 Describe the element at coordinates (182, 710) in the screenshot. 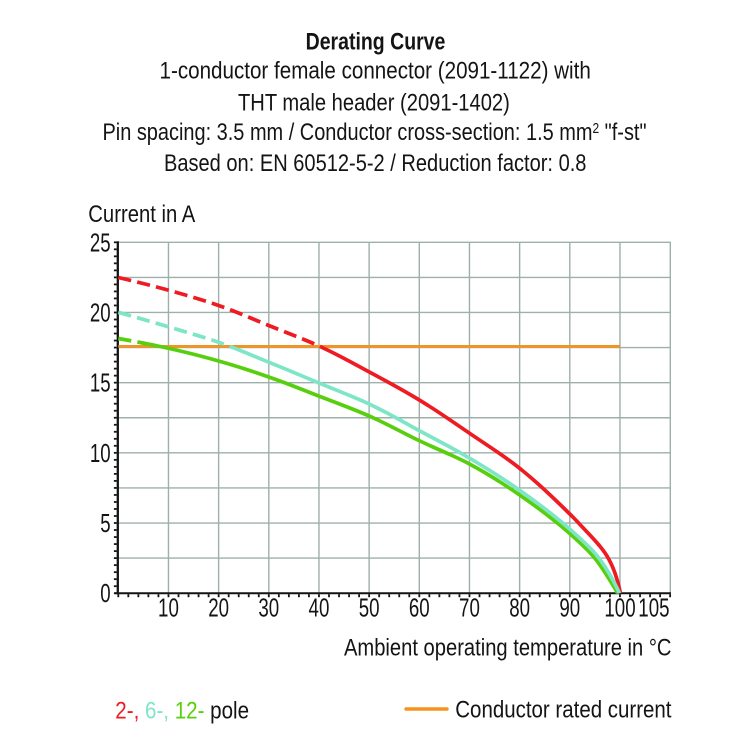

I see `svg-text: 2-, 6-, 12- pole` at that location.